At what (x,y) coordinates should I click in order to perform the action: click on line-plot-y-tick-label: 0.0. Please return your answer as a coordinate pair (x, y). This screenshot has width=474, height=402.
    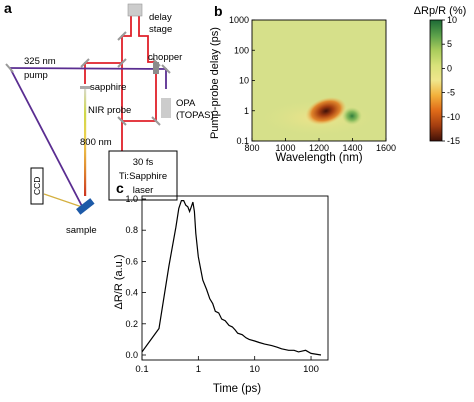
    Looking at the image, I should click on (131, 355).